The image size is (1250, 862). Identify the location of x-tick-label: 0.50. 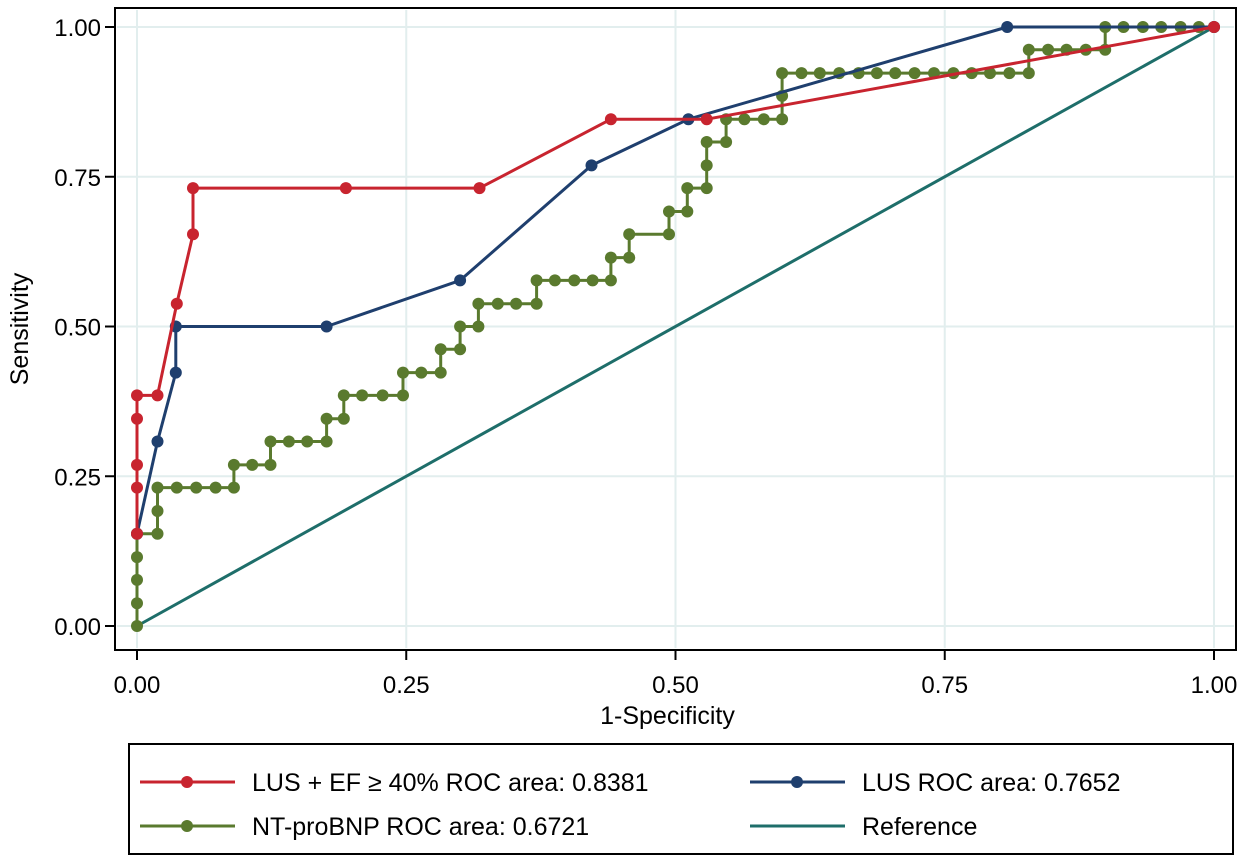
(675, 685).